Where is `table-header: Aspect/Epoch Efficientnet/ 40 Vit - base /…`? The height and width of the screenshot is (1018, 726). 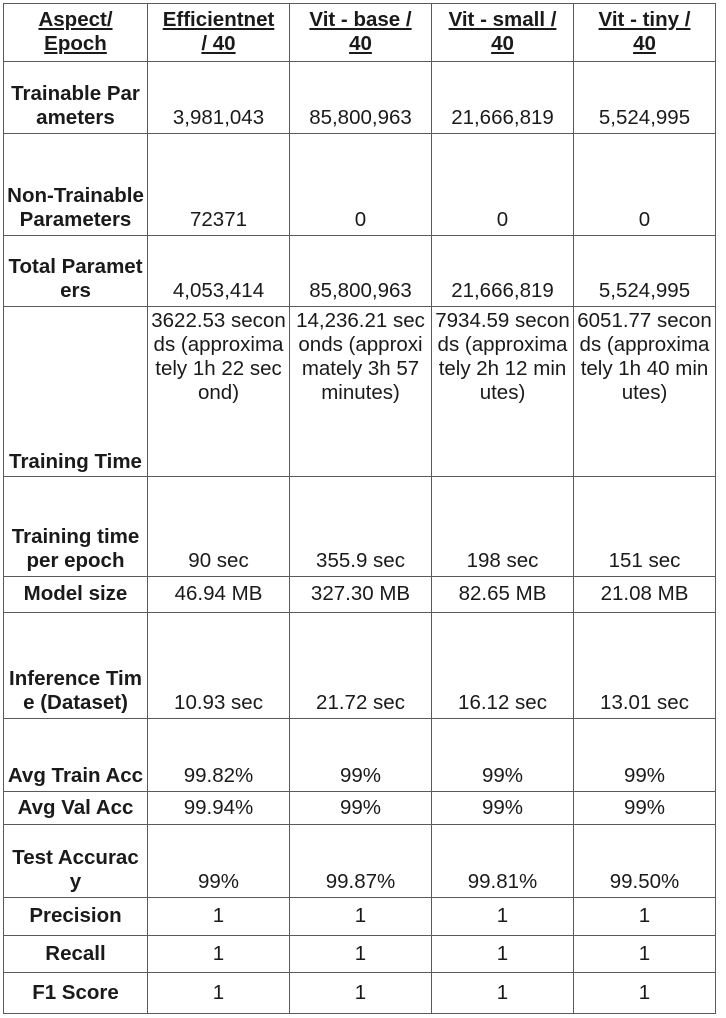 table-header: Aspect/Epoch Efficientnet/ 40 Vit - base /… is located at coordinates (359, 32).